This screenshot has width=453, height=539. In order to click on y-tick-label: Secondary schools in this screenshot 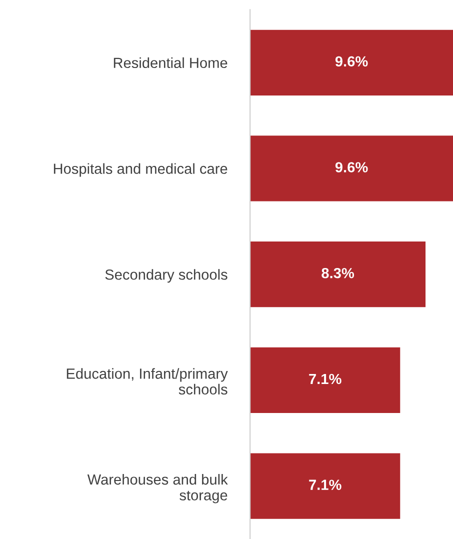, I will do `click(166, 276)`.